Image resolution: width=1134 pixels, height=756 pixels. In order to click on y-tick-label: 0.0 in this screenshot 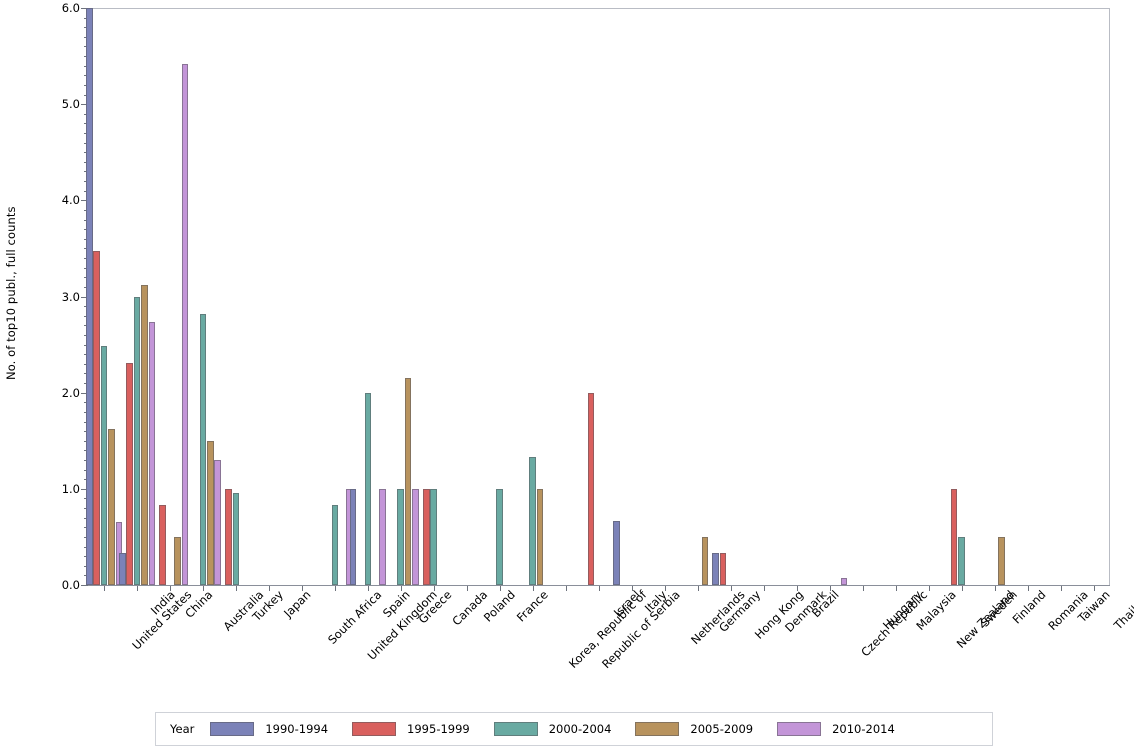, I will do `click(70, 585)`.